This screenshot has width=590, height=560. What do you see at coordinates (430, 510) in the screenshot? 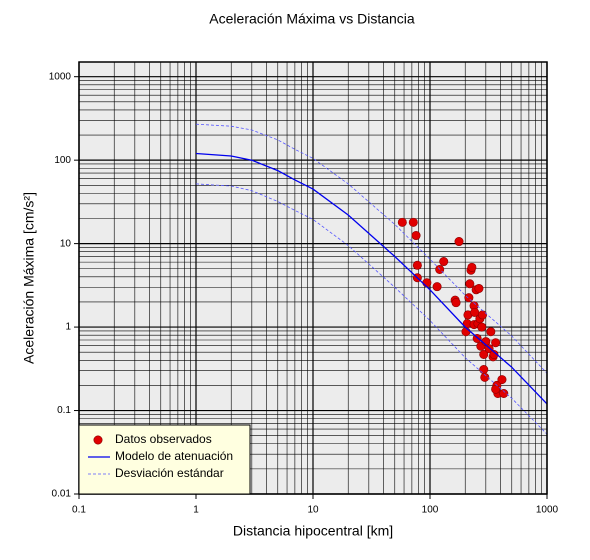
I see `x-tick-label: 100` at bounding box center [430, 510].